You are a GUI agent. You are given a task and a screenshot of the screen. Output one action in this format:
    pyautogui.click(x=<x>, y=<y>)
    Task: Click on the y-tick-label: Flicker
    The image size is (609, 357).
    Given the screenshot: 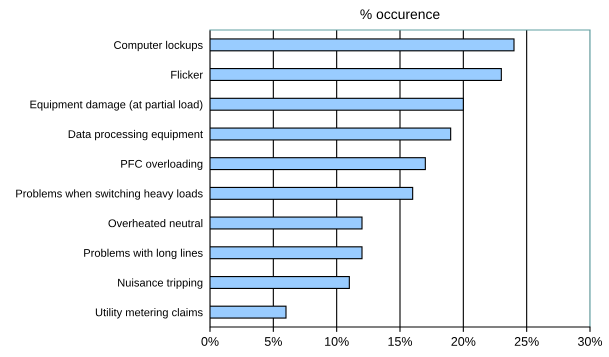 What is the action you would take?
    pyautogui.click(x=187, y=74)
    